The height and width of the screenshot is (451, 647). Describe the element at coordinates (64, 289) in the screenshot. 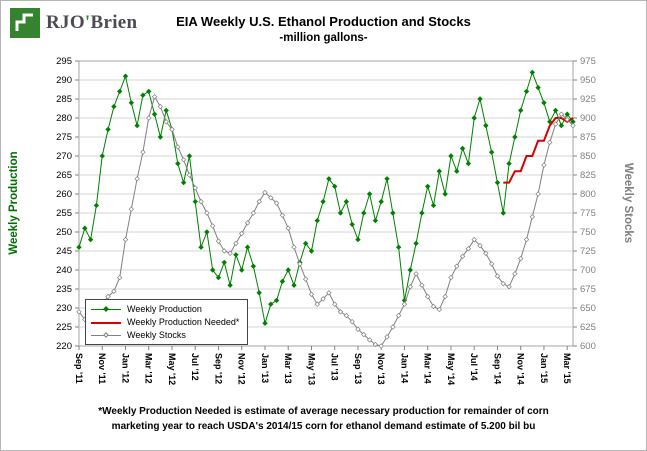

I see `left-tick-label: 235` at that location.